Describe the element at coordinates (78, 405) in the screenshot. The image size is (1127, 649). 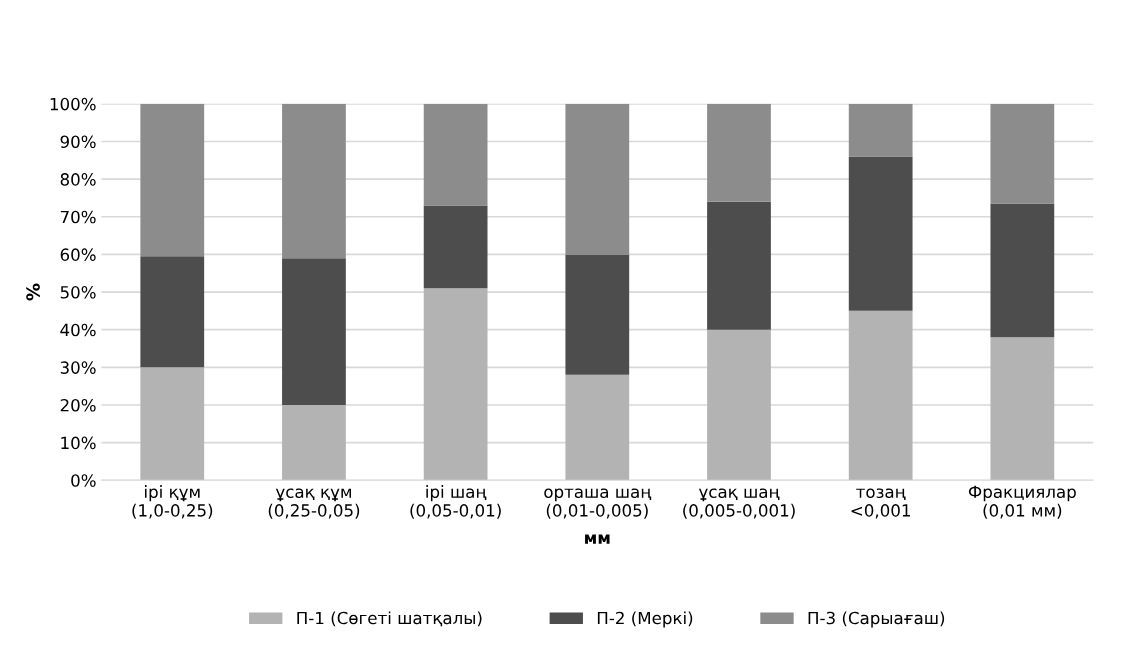
I see `y-tick-label: 20%` at that location.